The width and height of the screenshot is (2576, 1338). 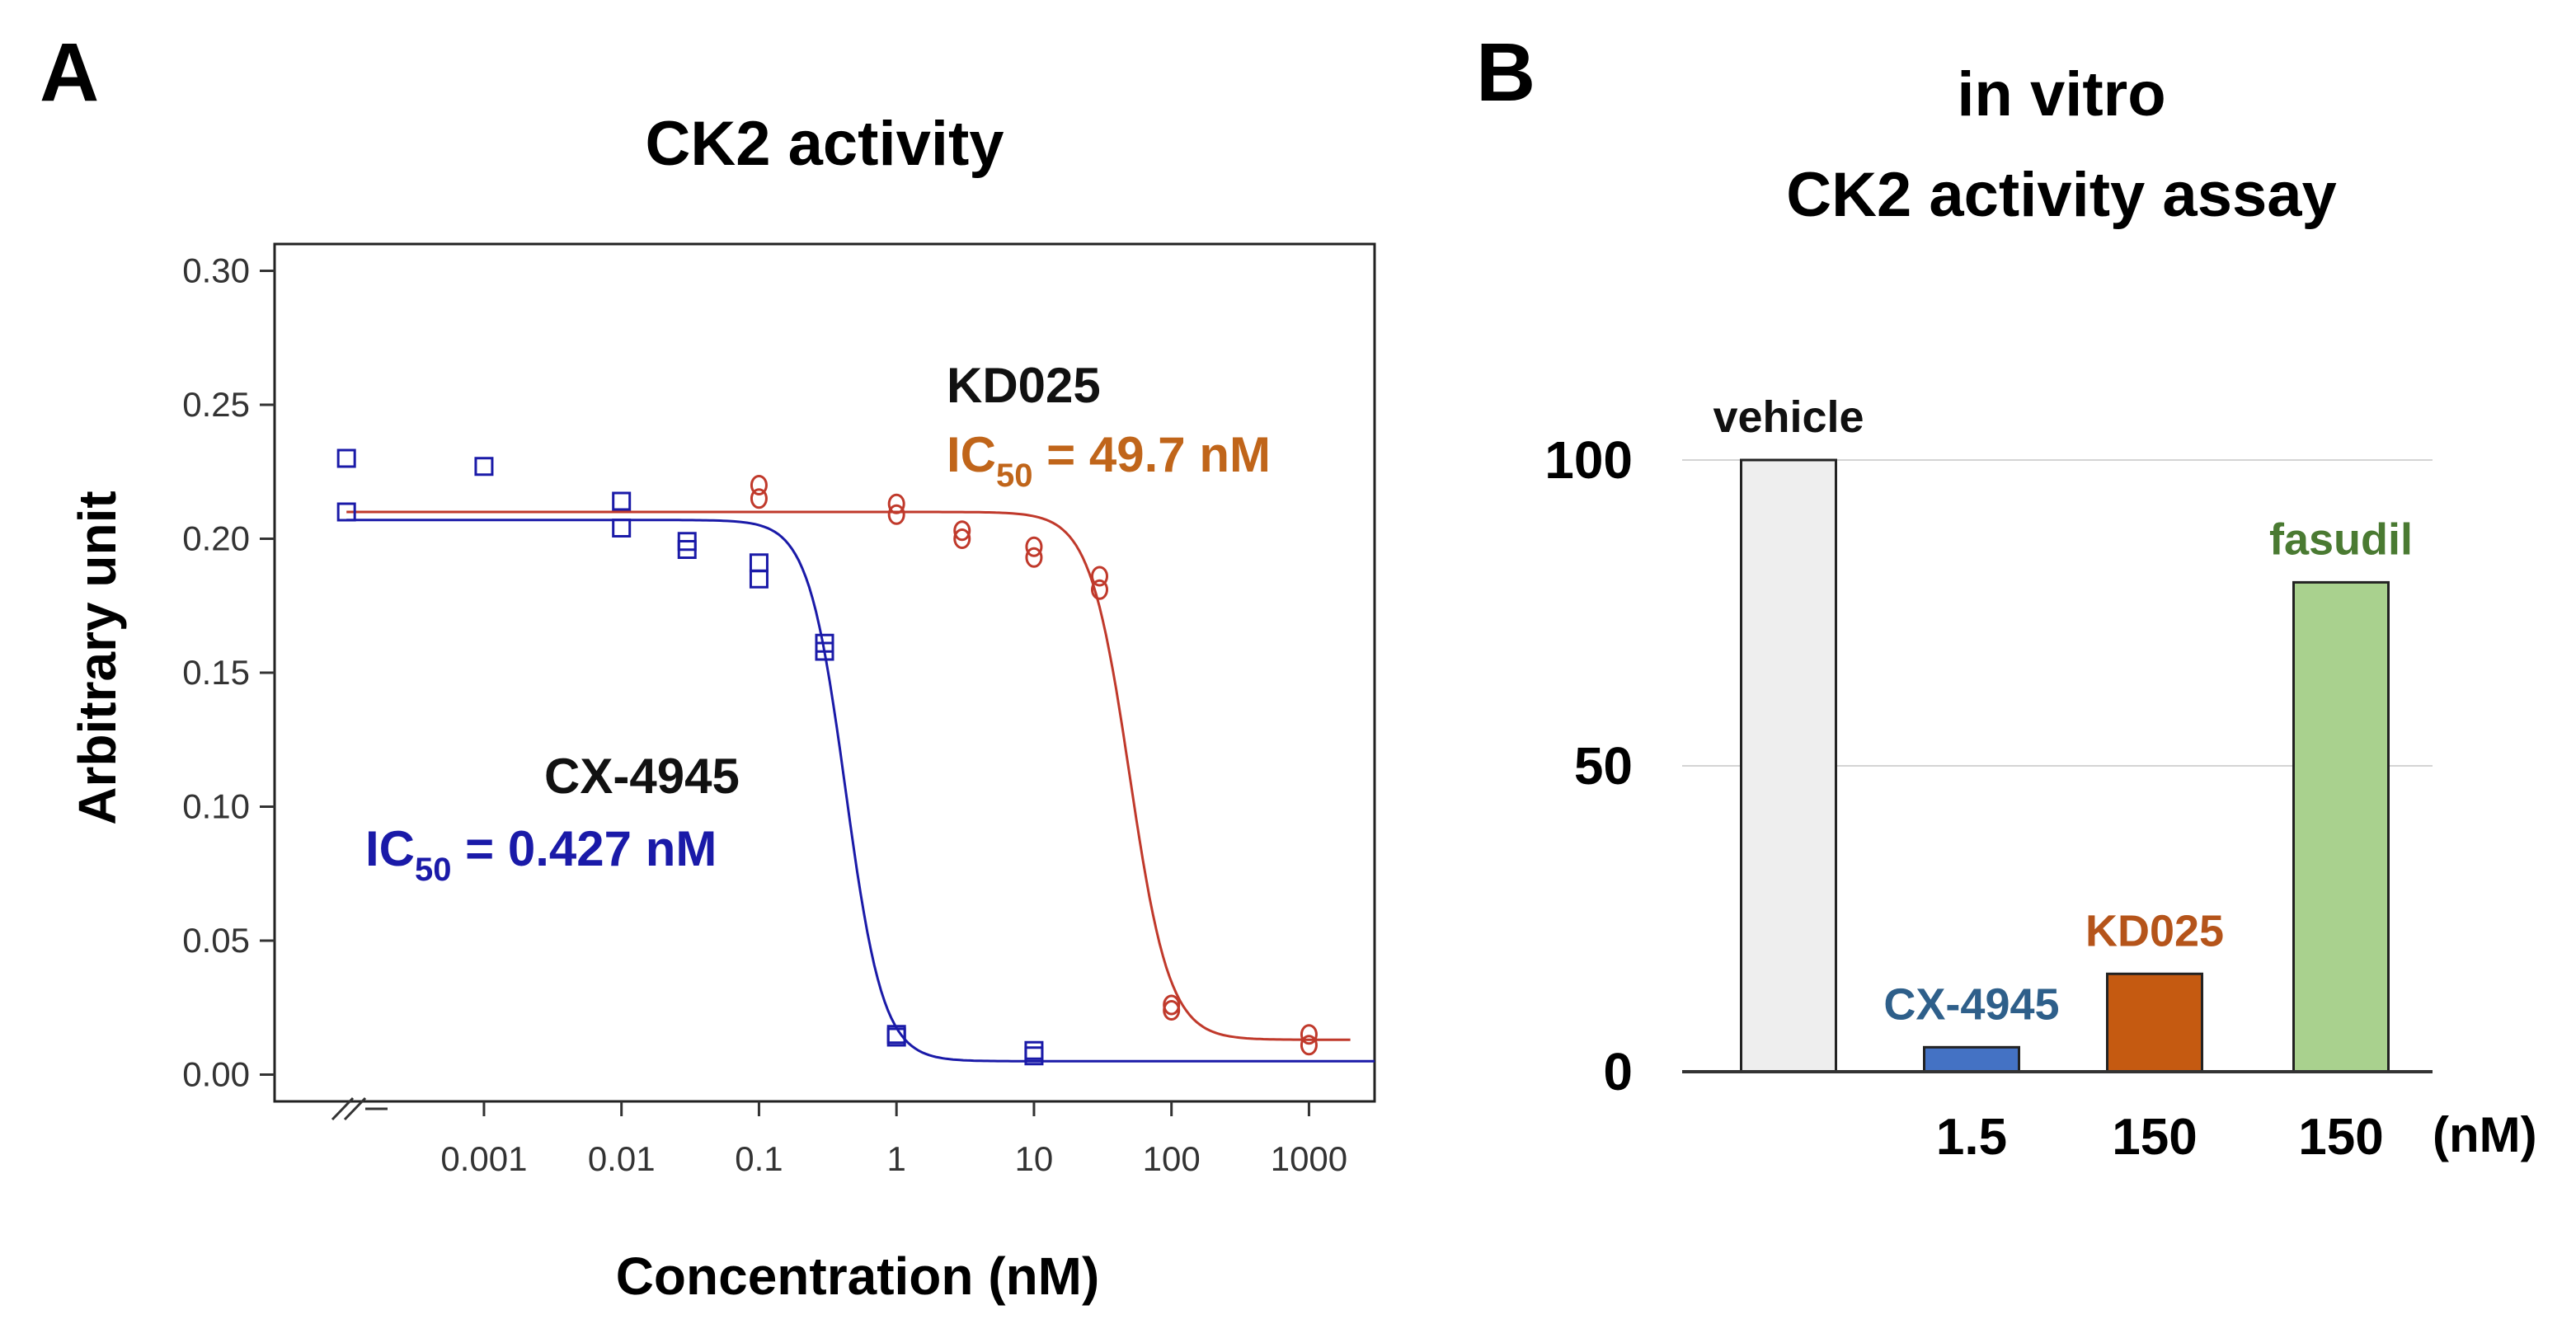 What do you see at coordinates (622, 1158) in the screenshot?
I see `x-tick-label: 0.01` at bounding box center [622, 1158].